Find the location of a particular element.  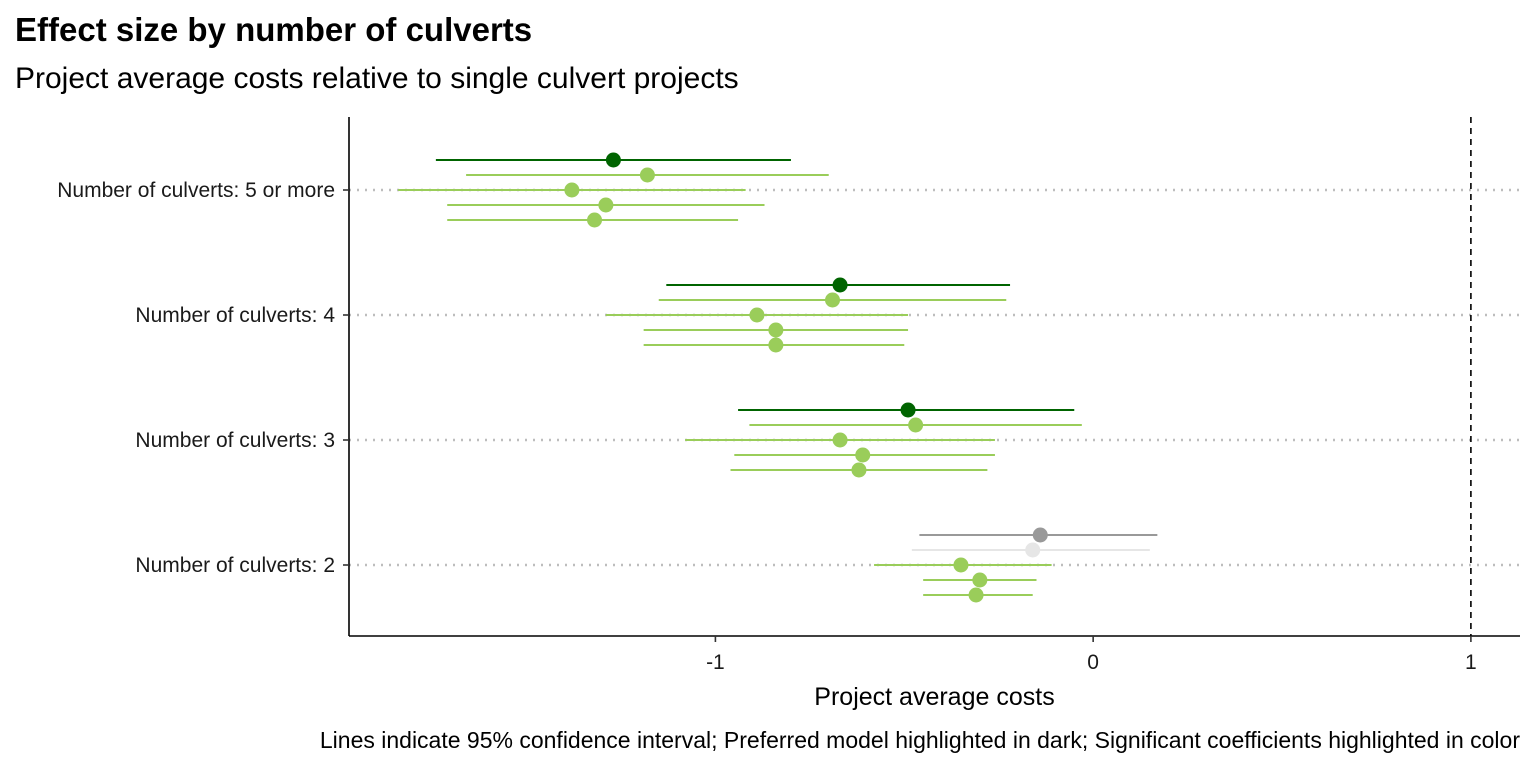

x-axis-title: Project average costs is located at coordinates (934, 697).